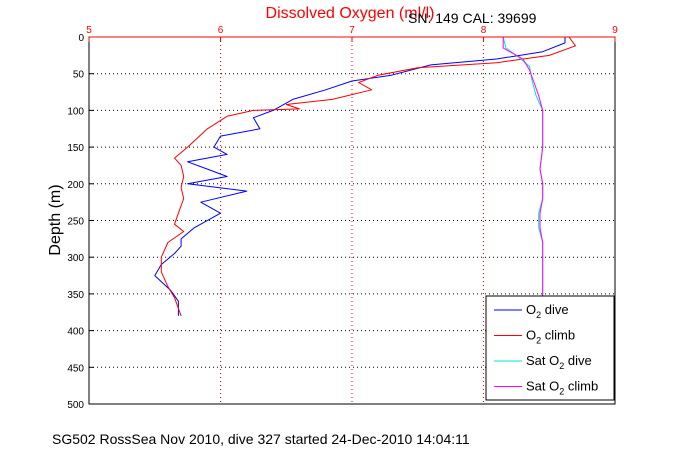 Image resolution: width=681 pixels, height=454 pixels. What do you see at coordinates (55, 219) in the screenshot?
I see `y-axis-label: Depth (m)` at bounding box center [55, 219].